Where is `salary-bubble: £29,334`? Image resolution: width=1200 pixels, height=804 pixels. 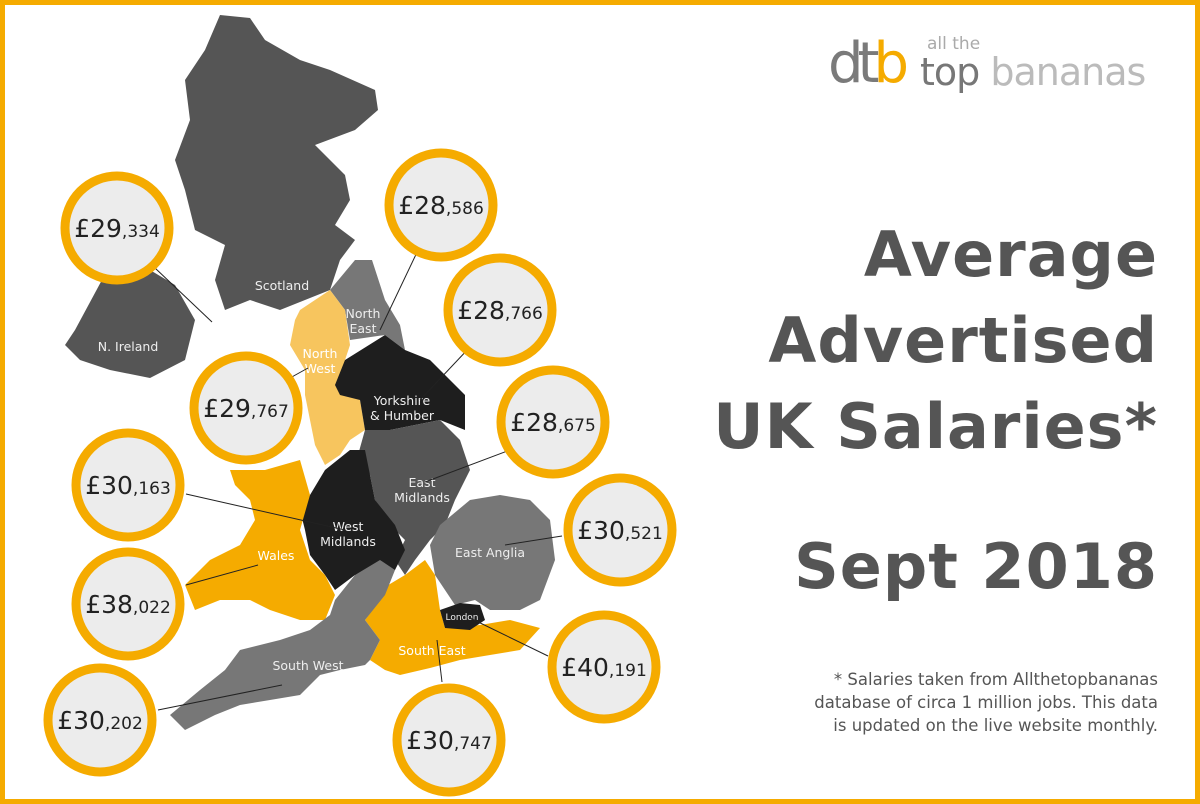 salary-bubble: £29,334 is located at coordinates (117, 228).